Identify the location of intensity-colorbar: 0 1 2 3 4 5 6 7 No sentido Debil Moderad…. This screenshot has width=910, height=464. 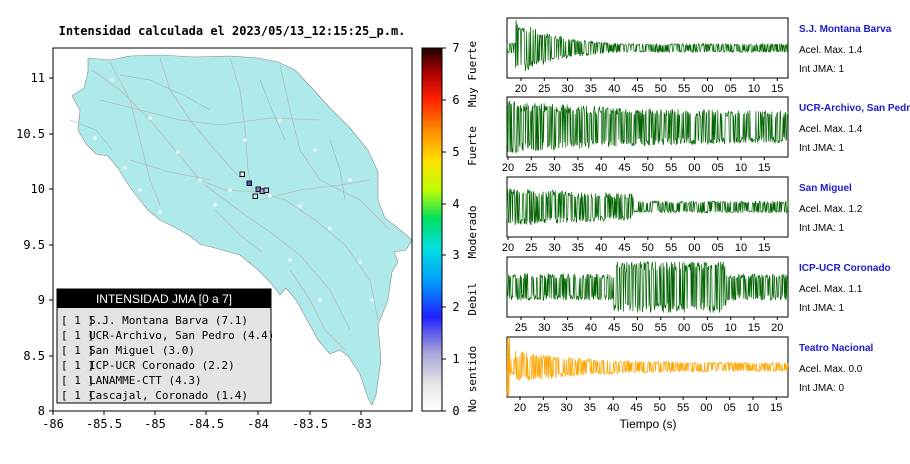
(450, 229).